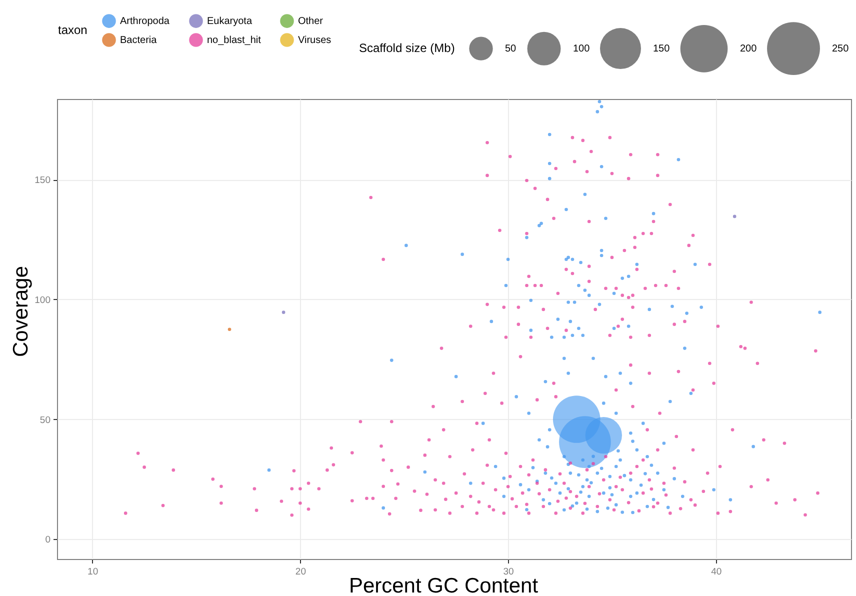 The height and width of the screenshot is (596, 856). What do you see at coordinates (229, 22) in the screenshot?
I see `legend-label: Eukaryota` at bounding box center [229, 22].